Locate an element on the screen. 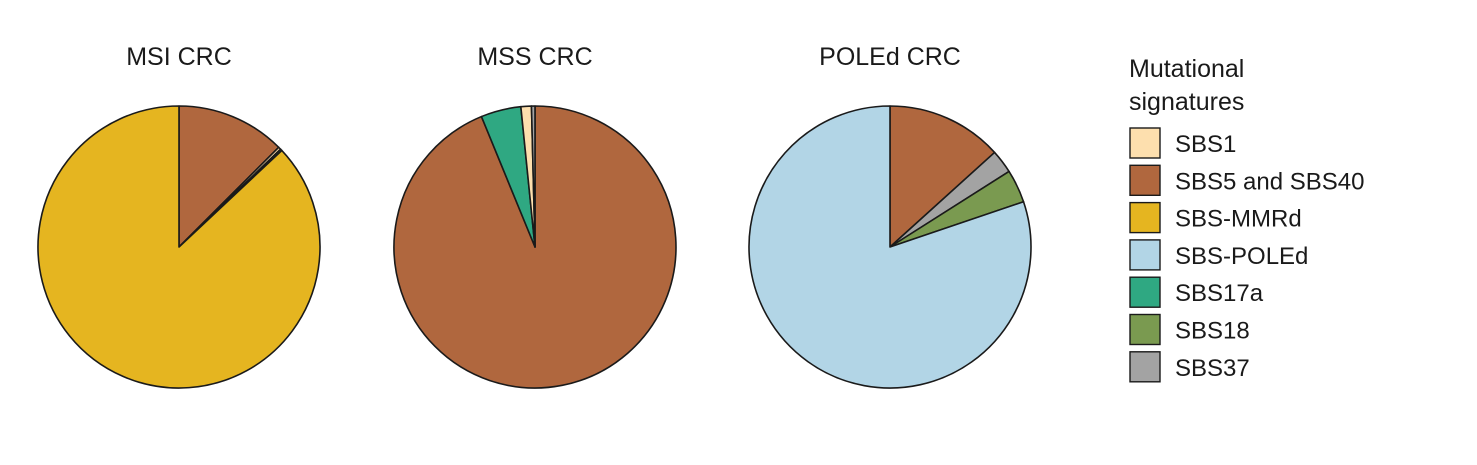 The image size is (1477, 465). legend-swatch-sbs5-and-sbs40 is located at coordinates (1145, 180).